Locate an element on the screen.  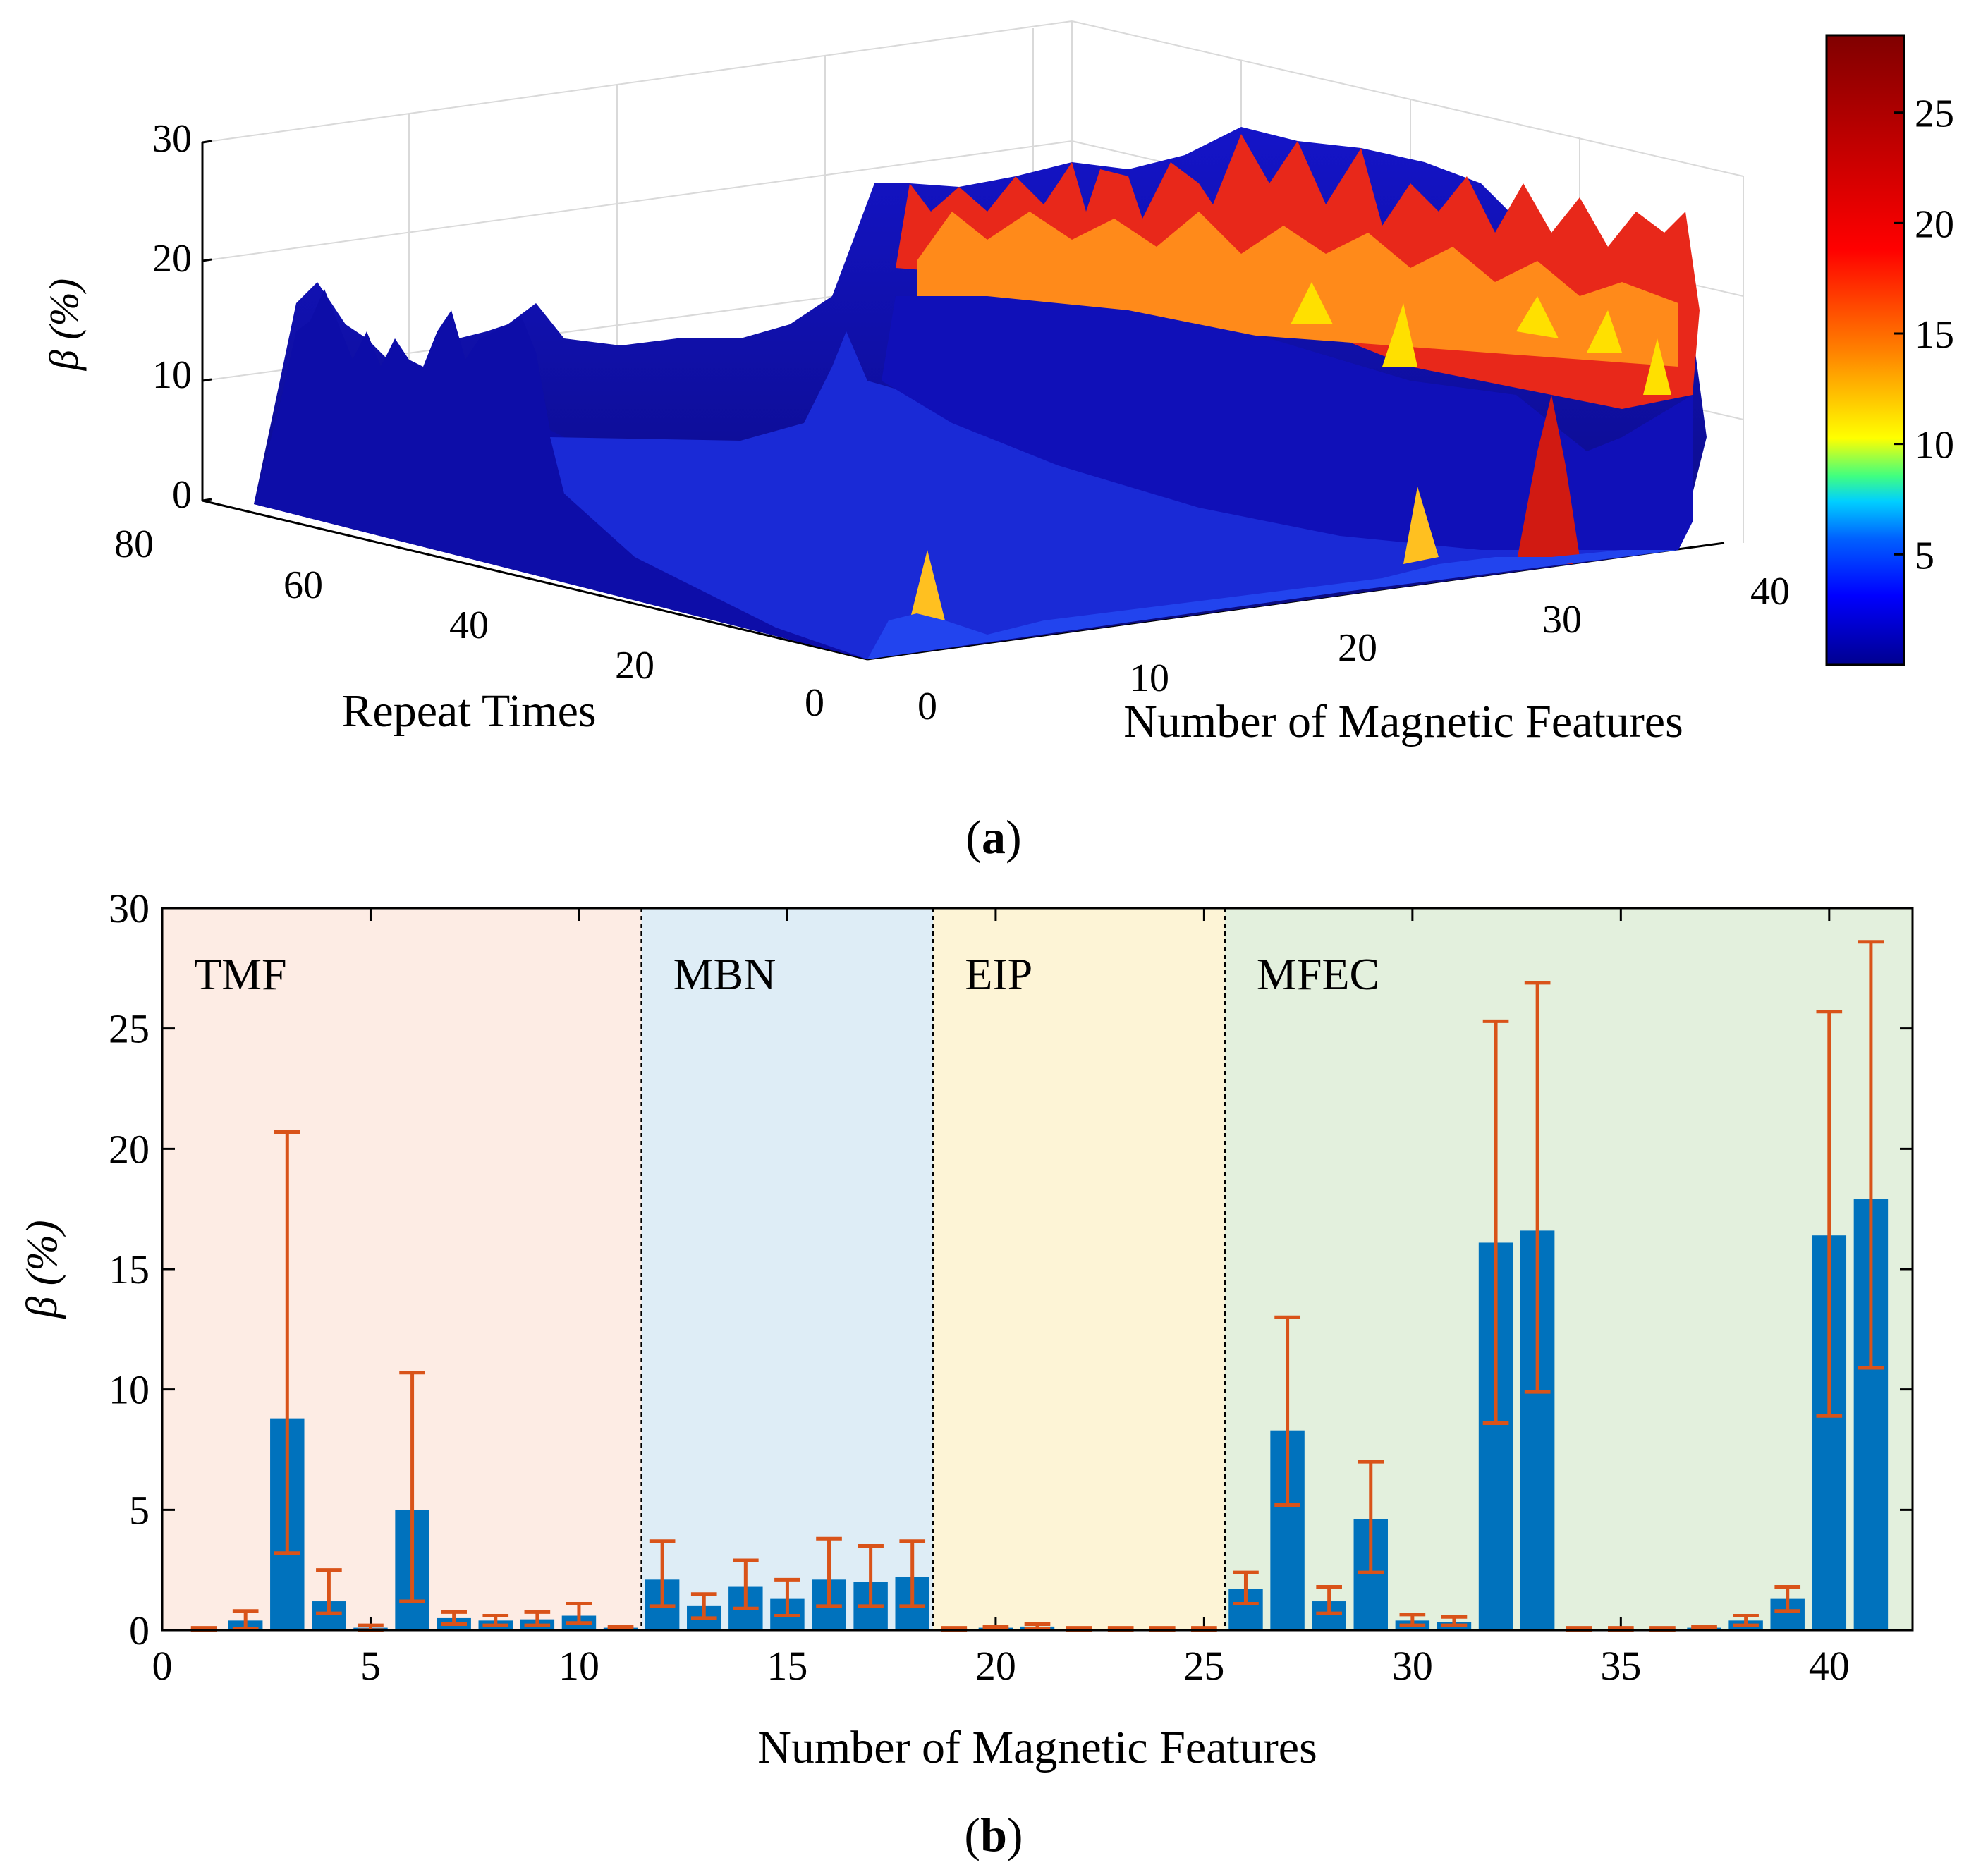
panel-a-feature-tick-10: 10 is located at coordinates (1149, 678).